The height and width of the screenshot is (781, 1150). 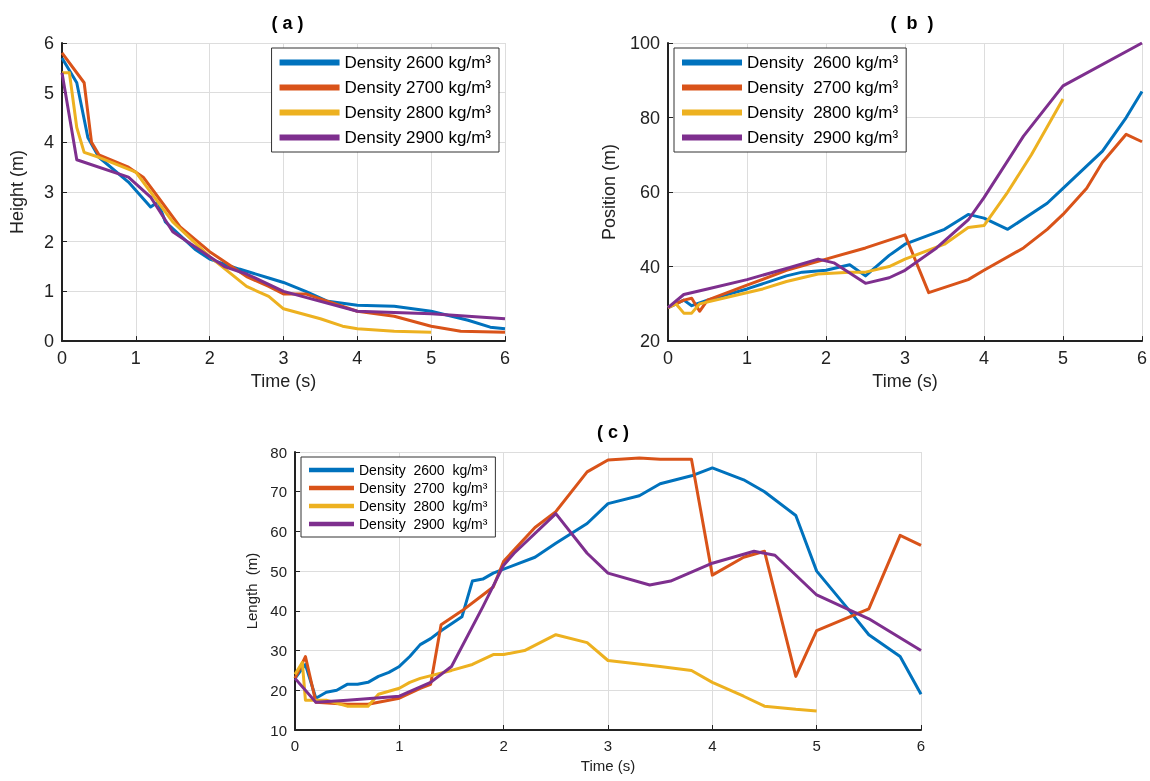 What do you see at coordinates (278, 651) in the screenshot?
I see `y-tick-label: 30` at bounding box center [278, 651].